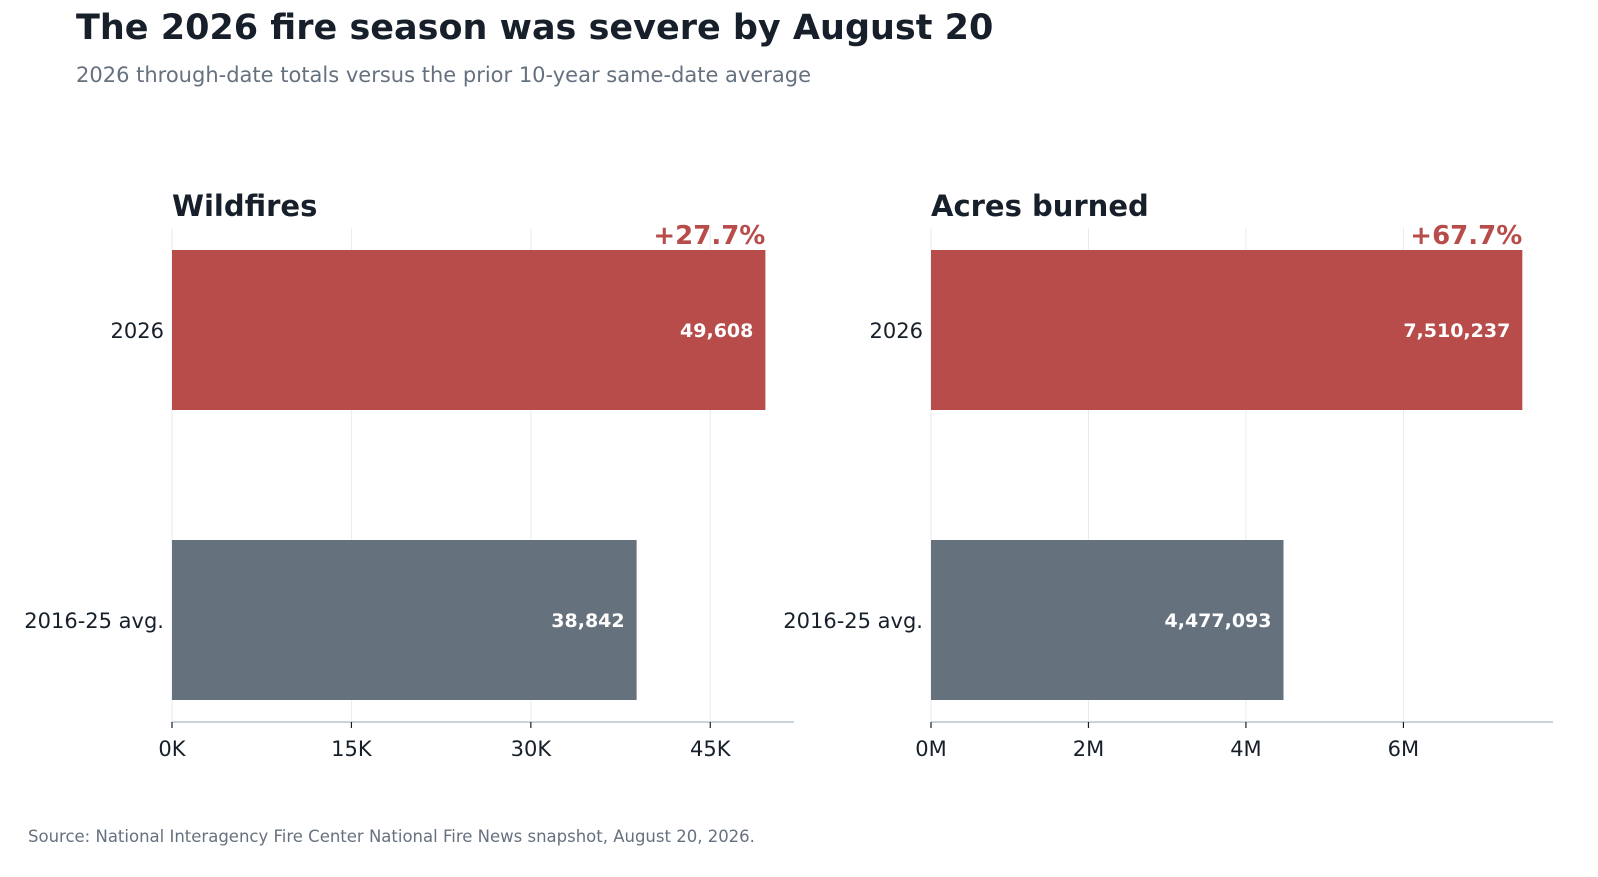 The width and height of the screenshot is (1598, 877). I want to click on x-tick-label: 2M, so click(1088, 749).